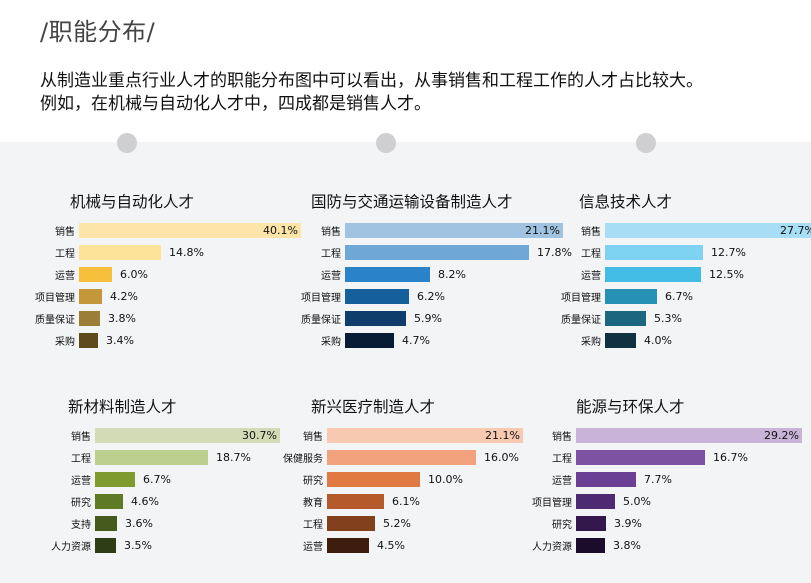  I want to click on chart-row: 项目管理 5.0%, so click(660, 501).